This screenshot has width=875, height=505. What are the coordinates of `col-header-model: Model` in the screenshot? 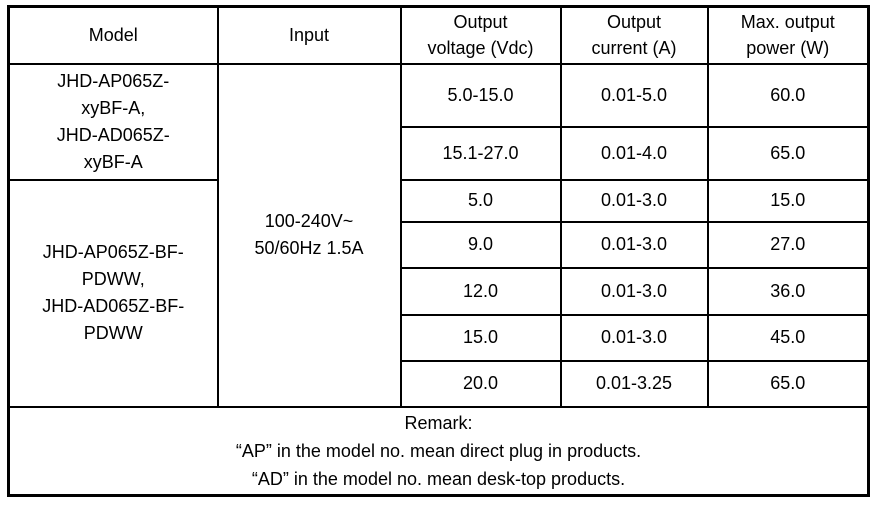 It's located at (113, 35).